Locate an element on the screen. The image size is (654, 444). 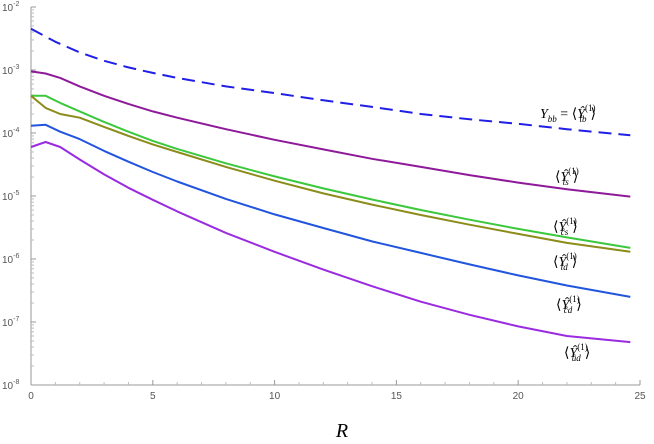
series-label-3: ⟨Ŷ(1) t̂d ⟩ is located at coordinates (565, 261).